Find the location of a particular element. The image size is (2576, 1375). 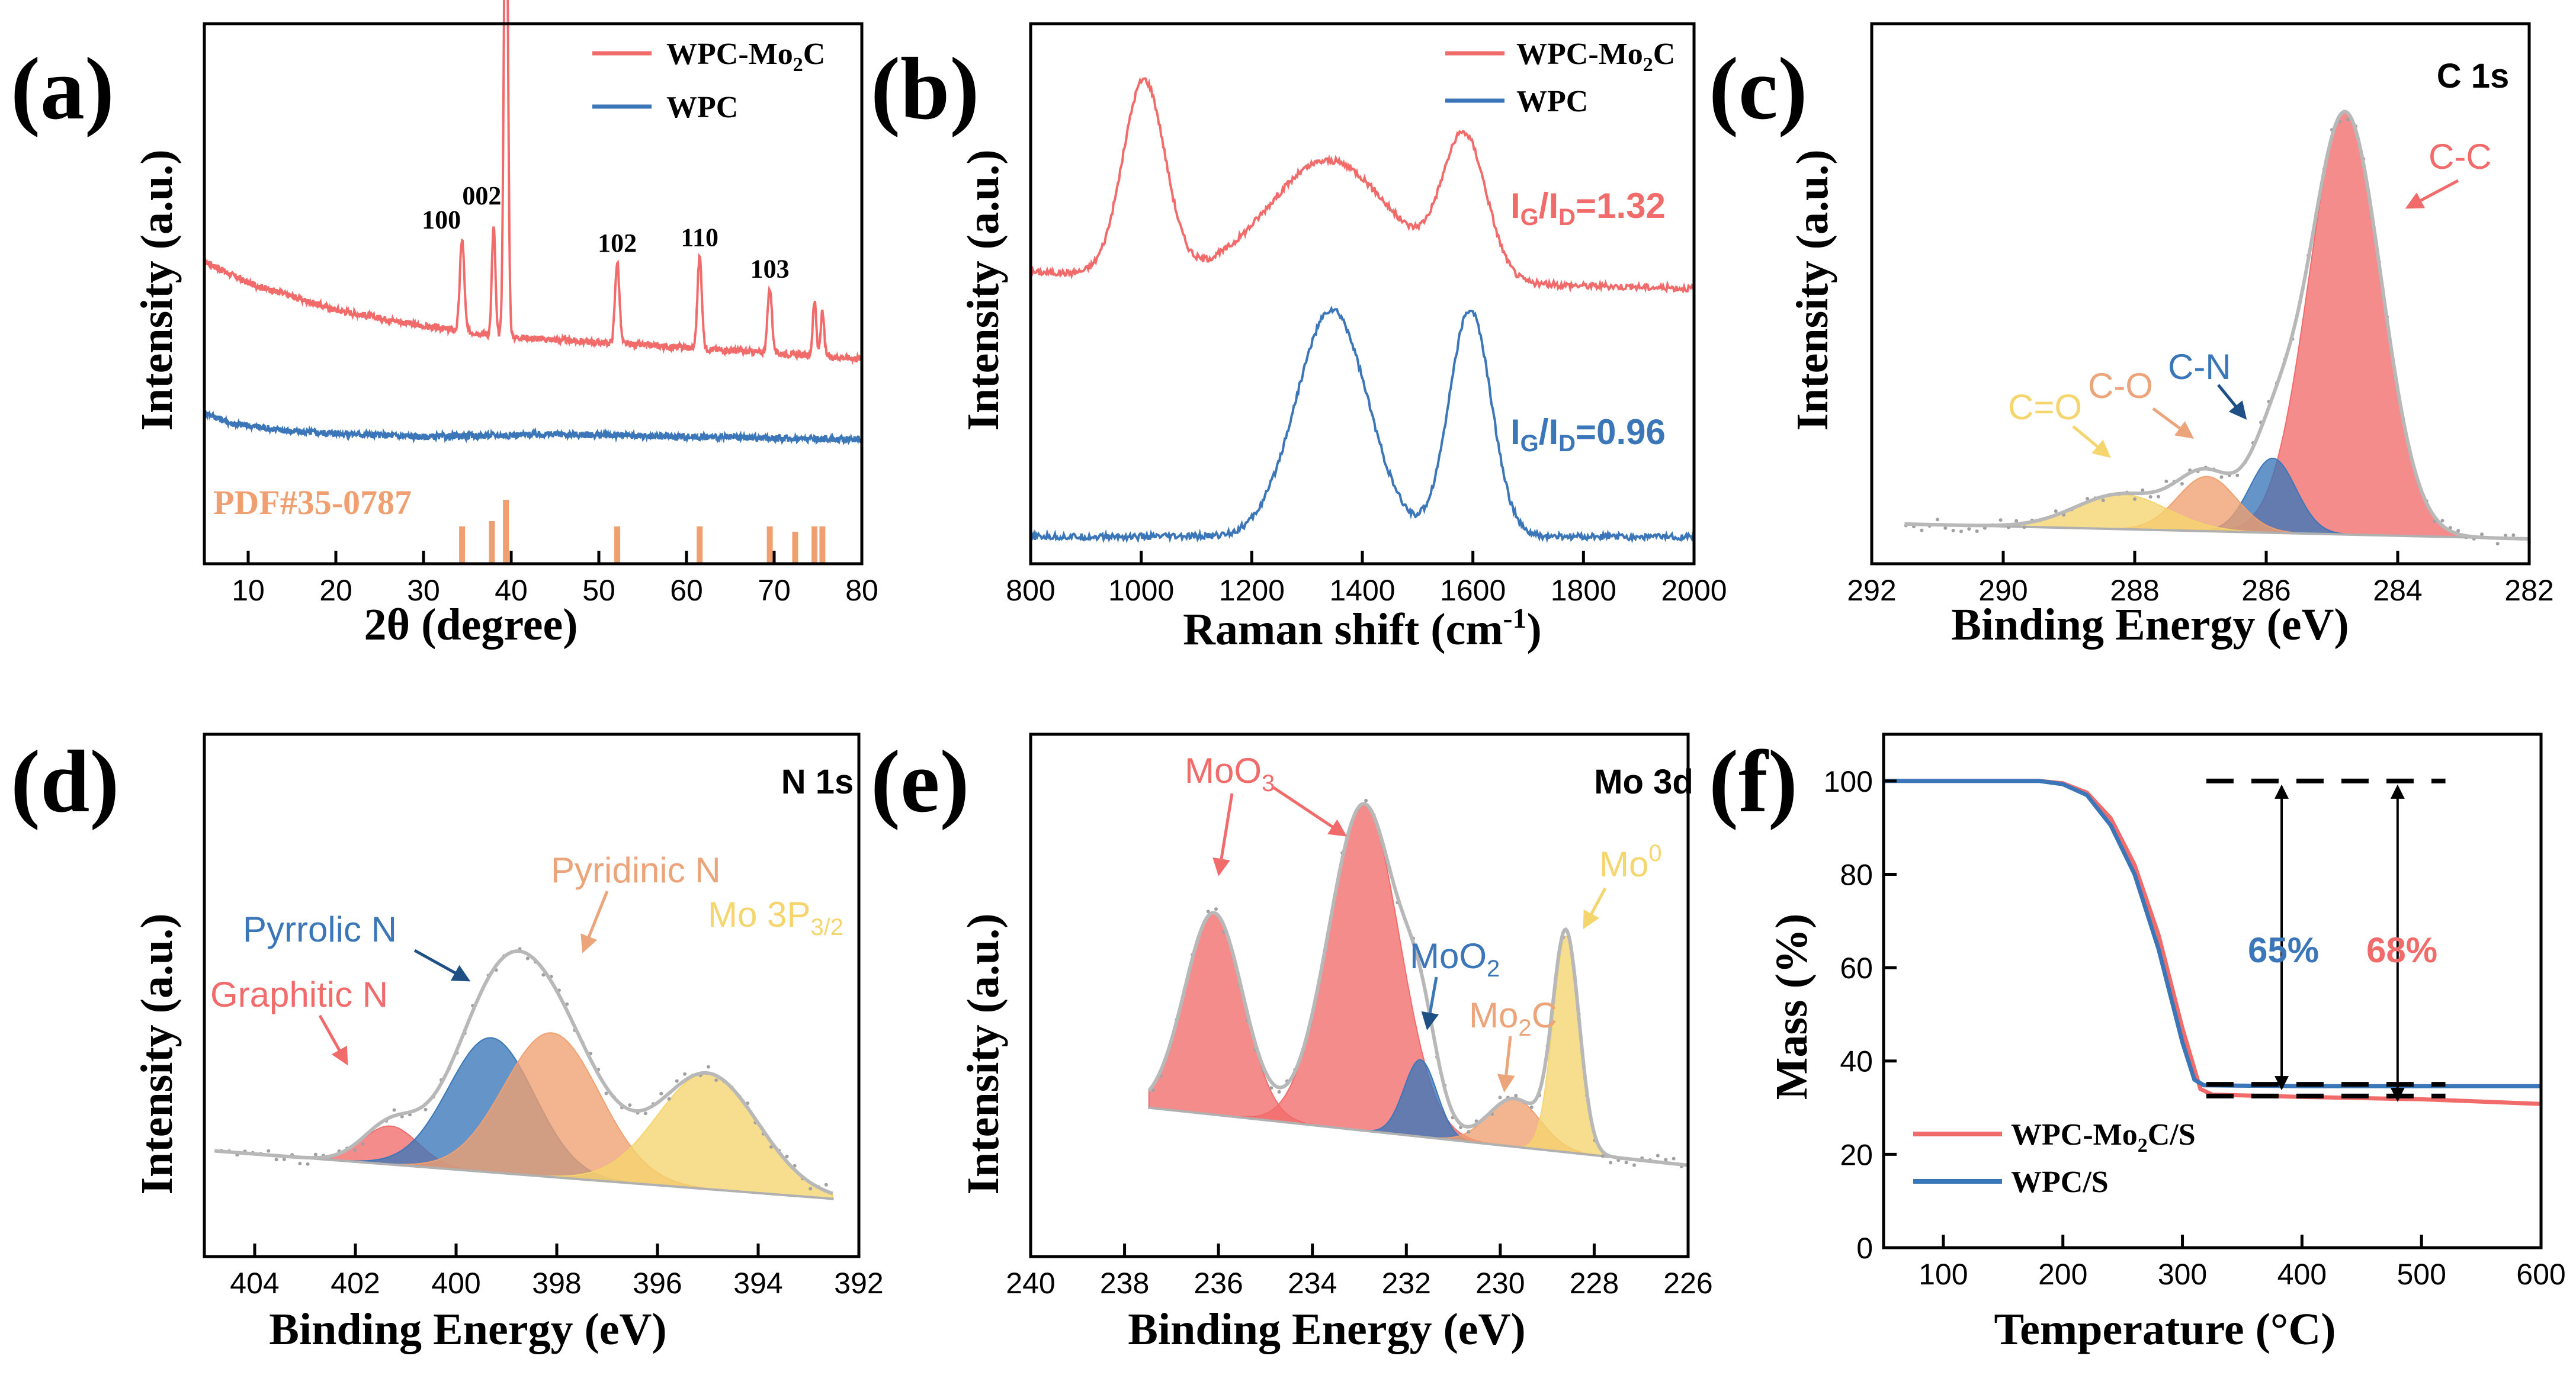

xlabel-b: Raman shift (cm-1) is located at coordinates (1362, 628).